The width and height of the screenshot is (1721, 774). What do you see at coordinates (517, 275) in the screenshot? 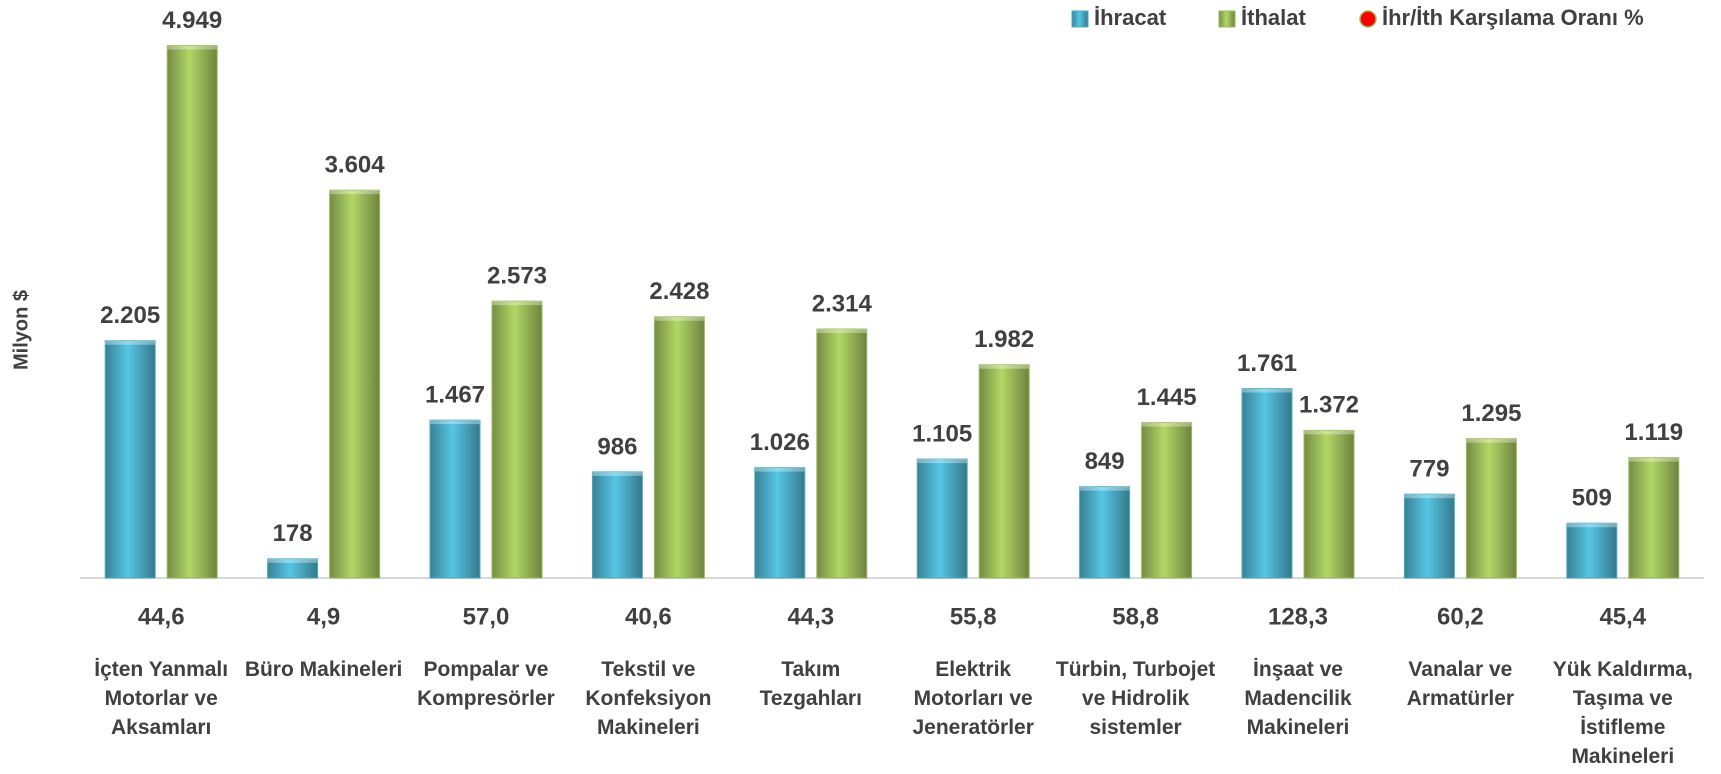
I see `data-label: 2.573` at bounding box center [517, 275].